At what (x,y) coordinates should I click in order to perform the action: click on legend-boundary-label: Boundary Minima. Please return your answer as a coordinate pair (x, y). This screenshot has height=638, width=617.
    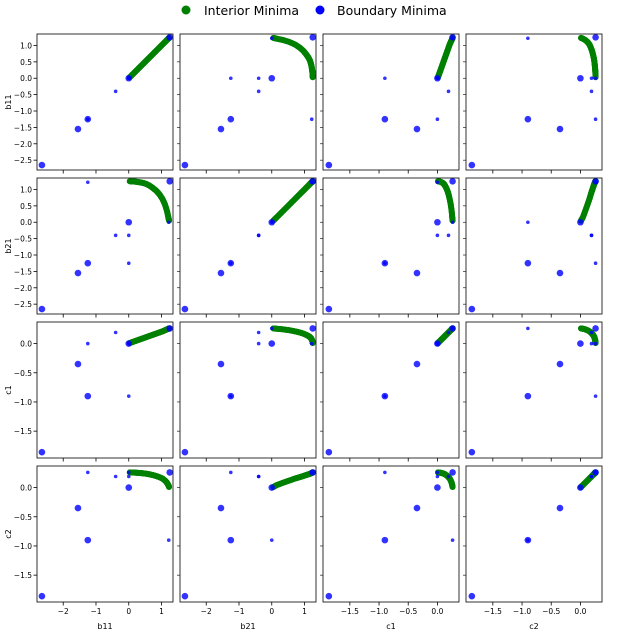
    Looking at the image, I should click on (392, 10).